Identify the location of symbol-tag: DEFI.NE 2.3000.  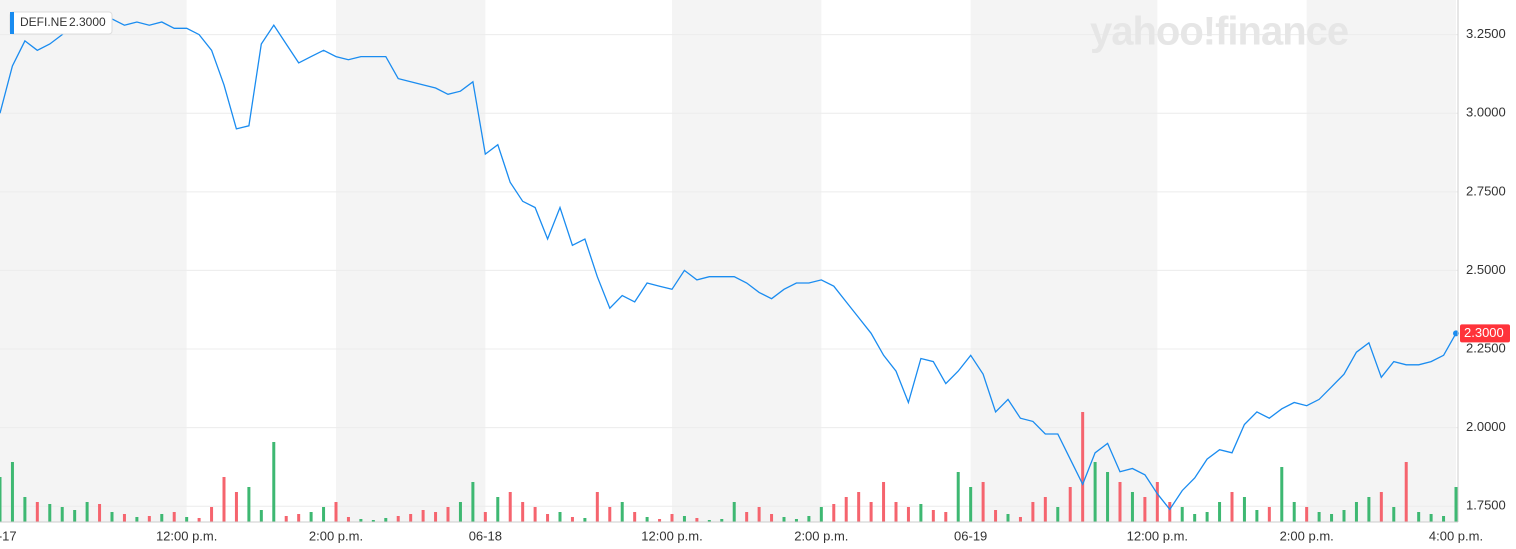
(61, 23).